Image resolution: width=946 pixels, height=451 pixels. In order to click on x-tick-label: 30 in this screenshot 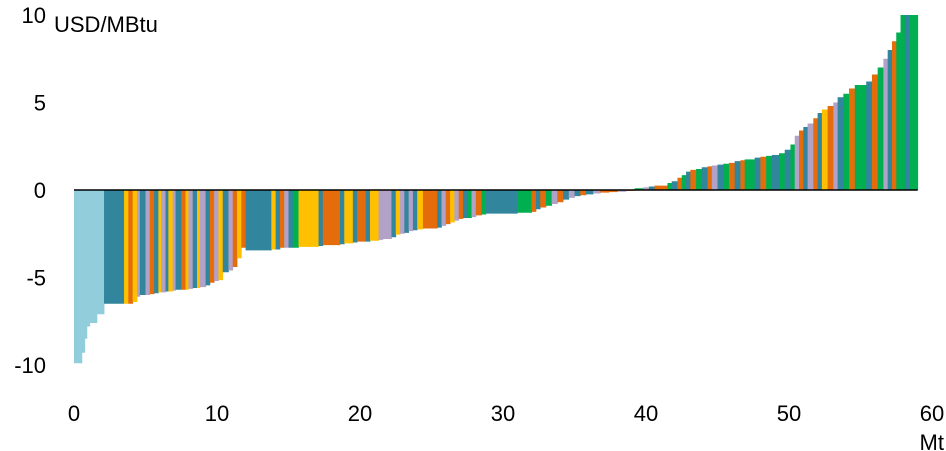, I will do `click(503, 413)`.